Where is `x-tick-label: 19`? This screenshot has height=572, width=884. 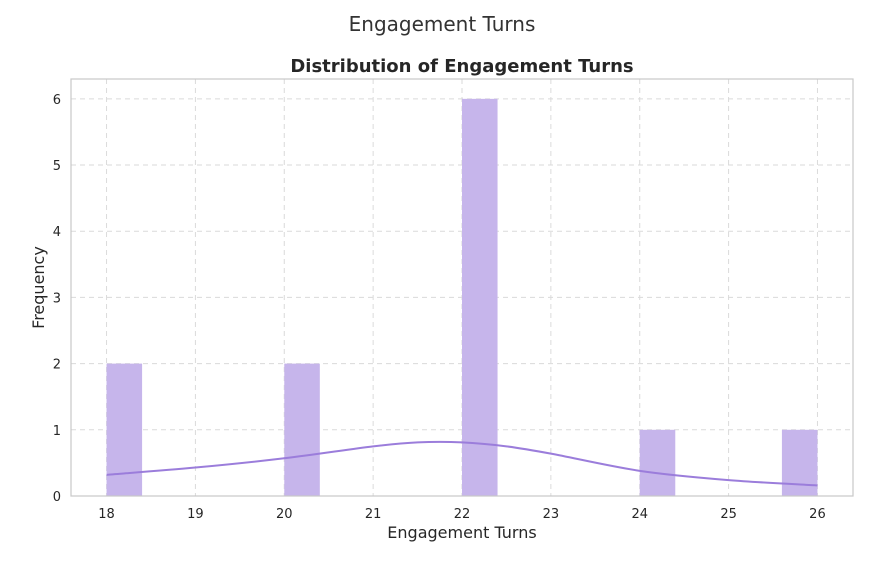
x-tick-label: 19 is located at coordinates (195, 514).